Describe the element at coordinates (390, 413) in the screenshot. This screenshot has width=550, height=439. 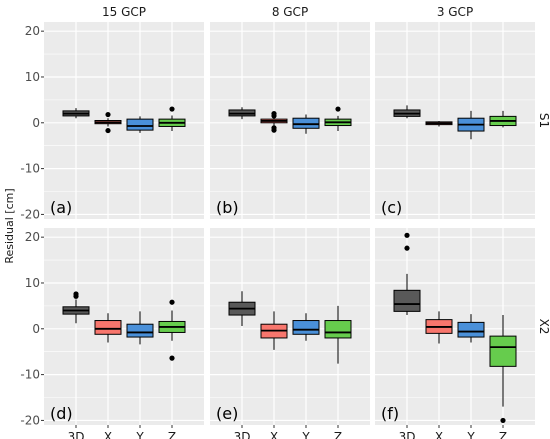
I see `panel-label-f: (f)` at that location.